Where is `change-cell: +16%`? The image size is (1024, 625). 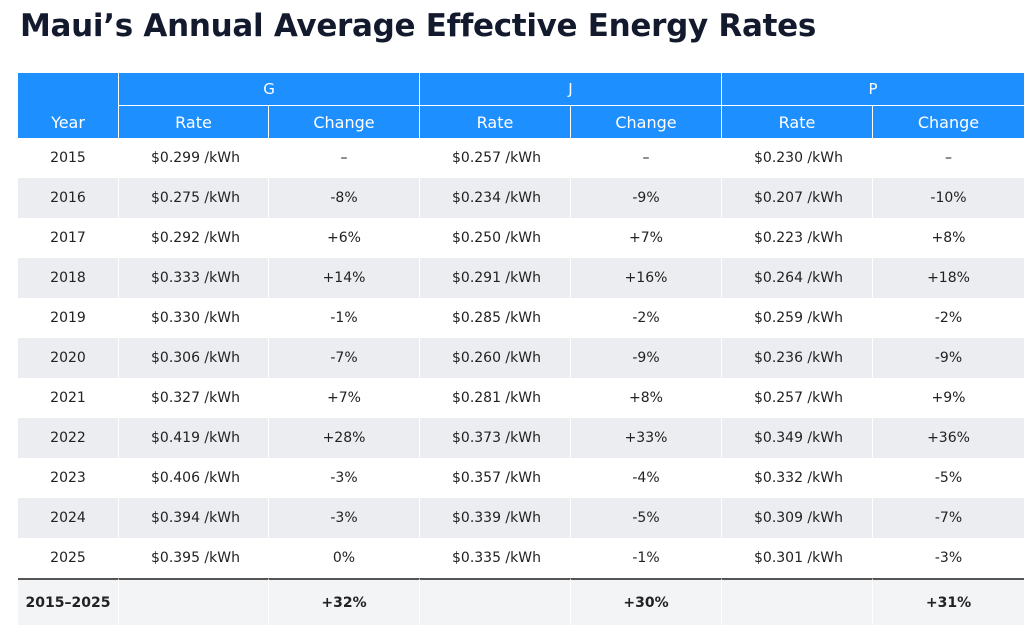
change-cell: +16% is located at coordinates (645, 278).